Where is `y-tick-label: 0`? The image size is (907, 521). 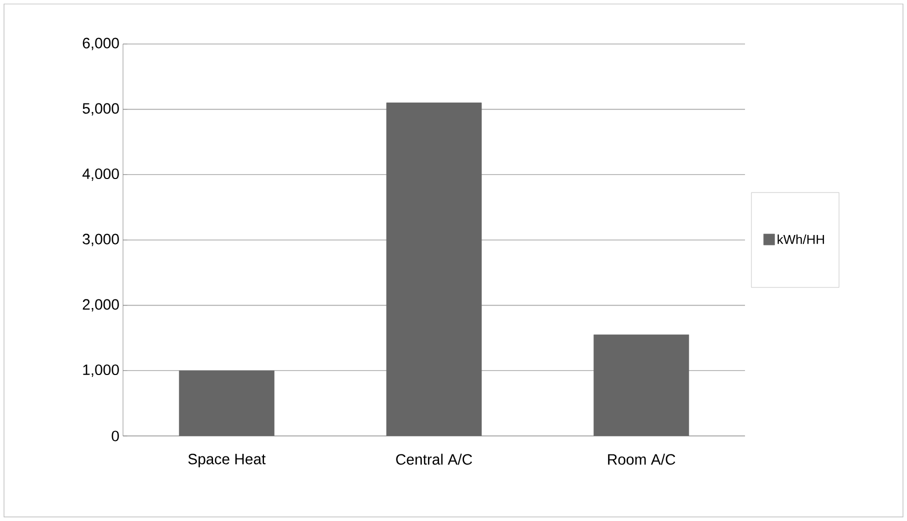
y-tick-label: 0 is located at coordinates (115, 436).